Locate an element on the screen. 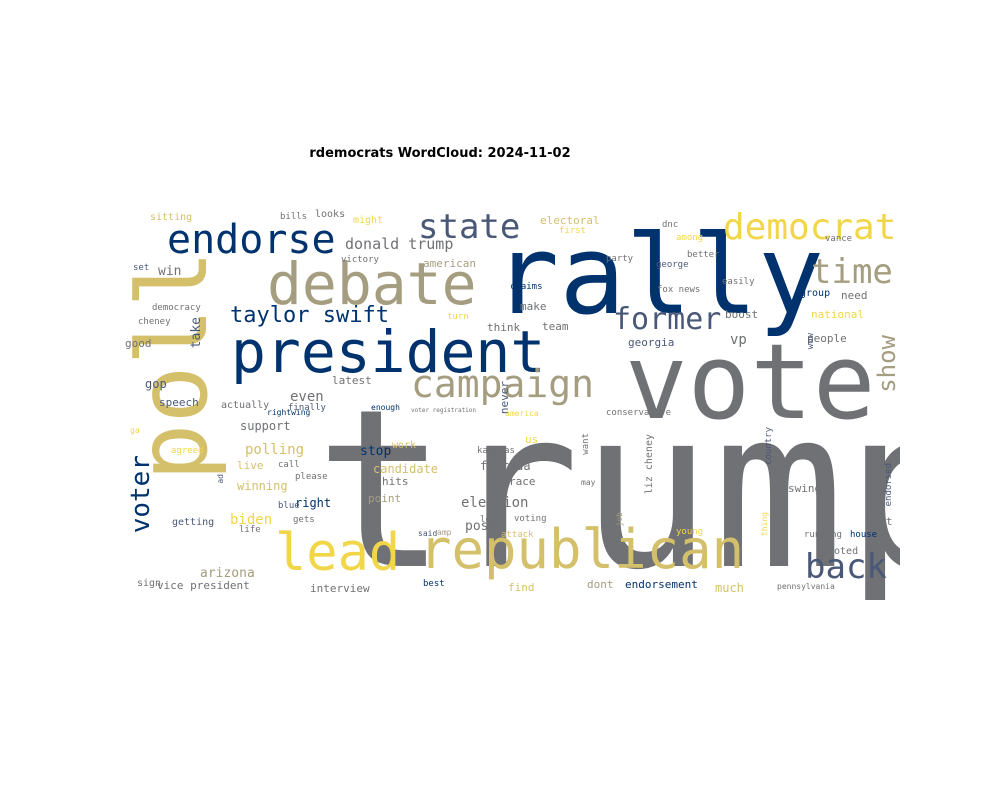  cloud-word: fox news is located at coordinates (679, 290).